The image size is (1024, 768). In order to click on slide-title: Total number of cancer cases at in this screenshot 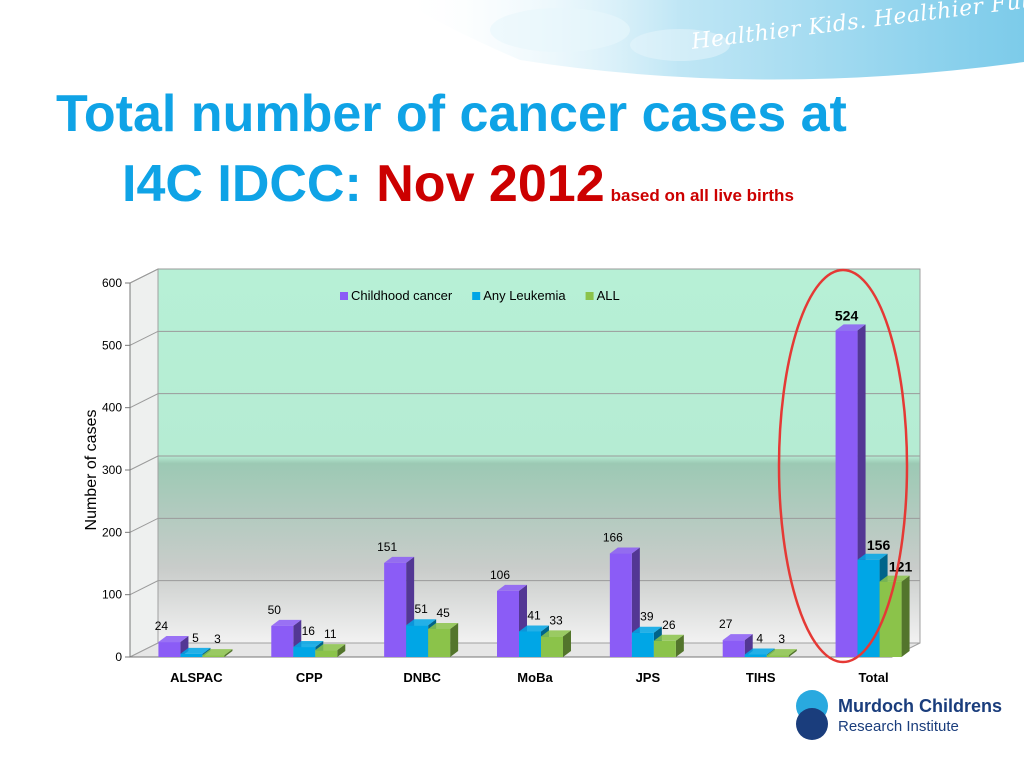, I will do `click(451, 114)`.